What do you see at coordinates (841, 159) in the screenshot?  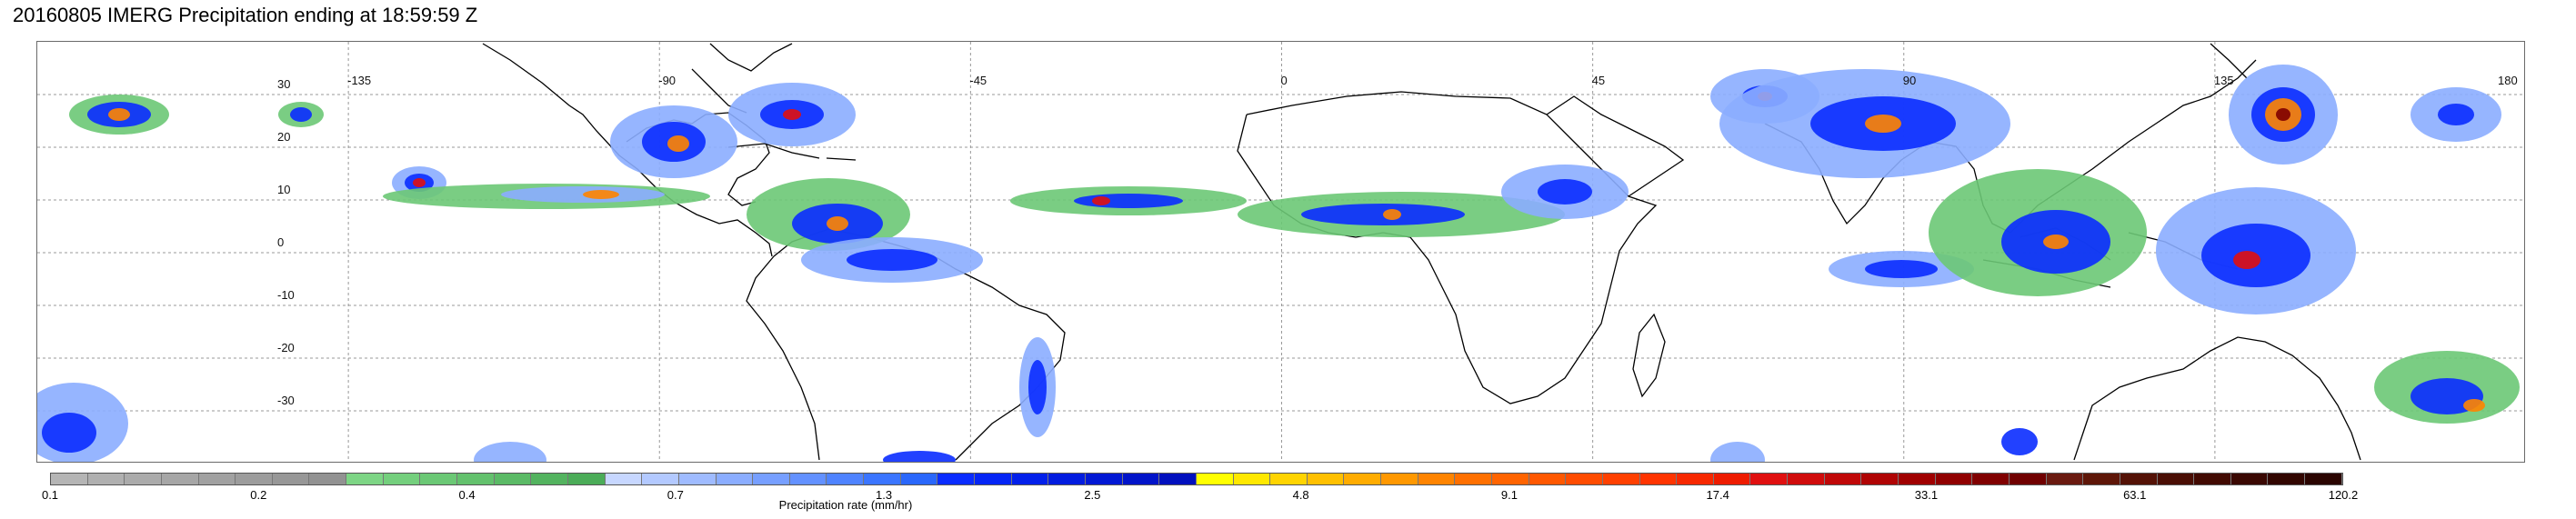 I see `coastline-hispaniola` at bounding box center [841, 159].